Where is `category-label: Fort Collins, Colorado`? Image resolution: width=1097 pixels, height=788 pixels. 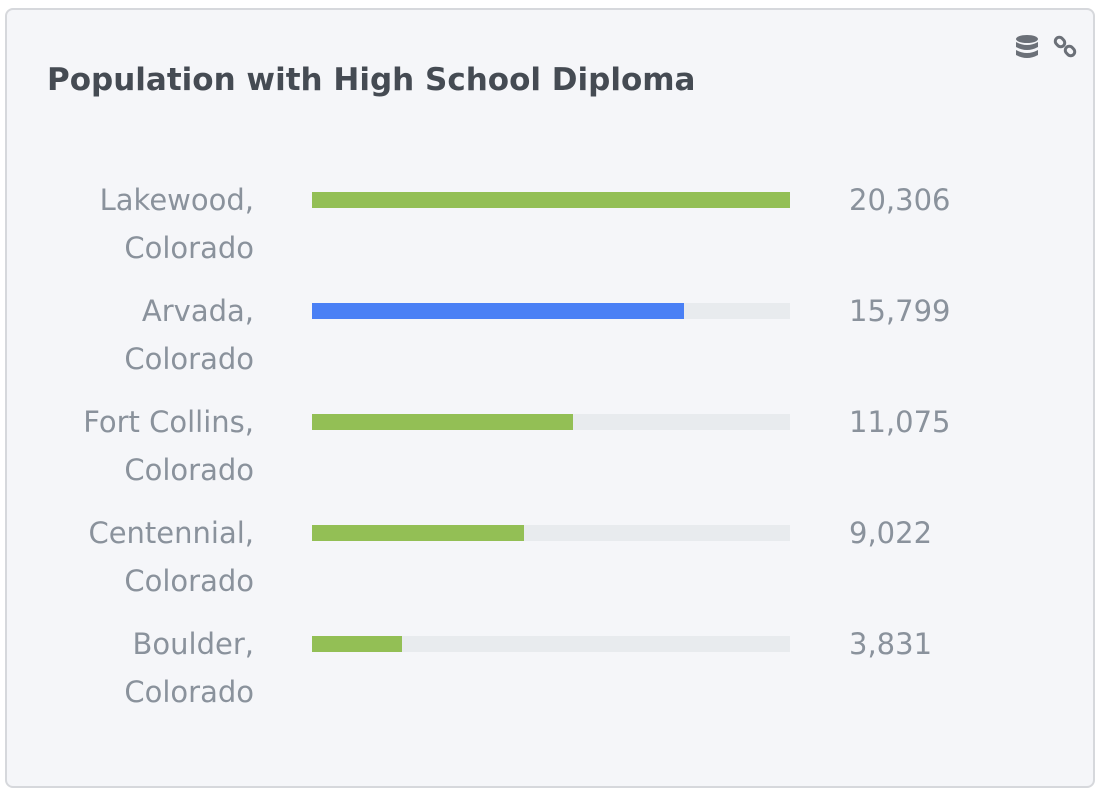 category-label: Fort Collins, Colorado is located at coordinates (168, 446).